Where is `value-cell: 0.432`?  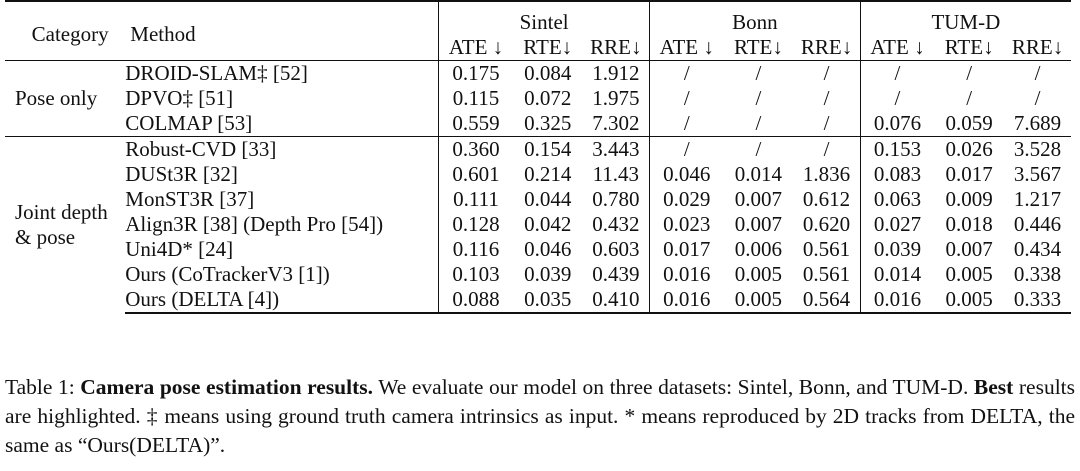
value-cell: 0.432 is located at coordinates (616, 224).